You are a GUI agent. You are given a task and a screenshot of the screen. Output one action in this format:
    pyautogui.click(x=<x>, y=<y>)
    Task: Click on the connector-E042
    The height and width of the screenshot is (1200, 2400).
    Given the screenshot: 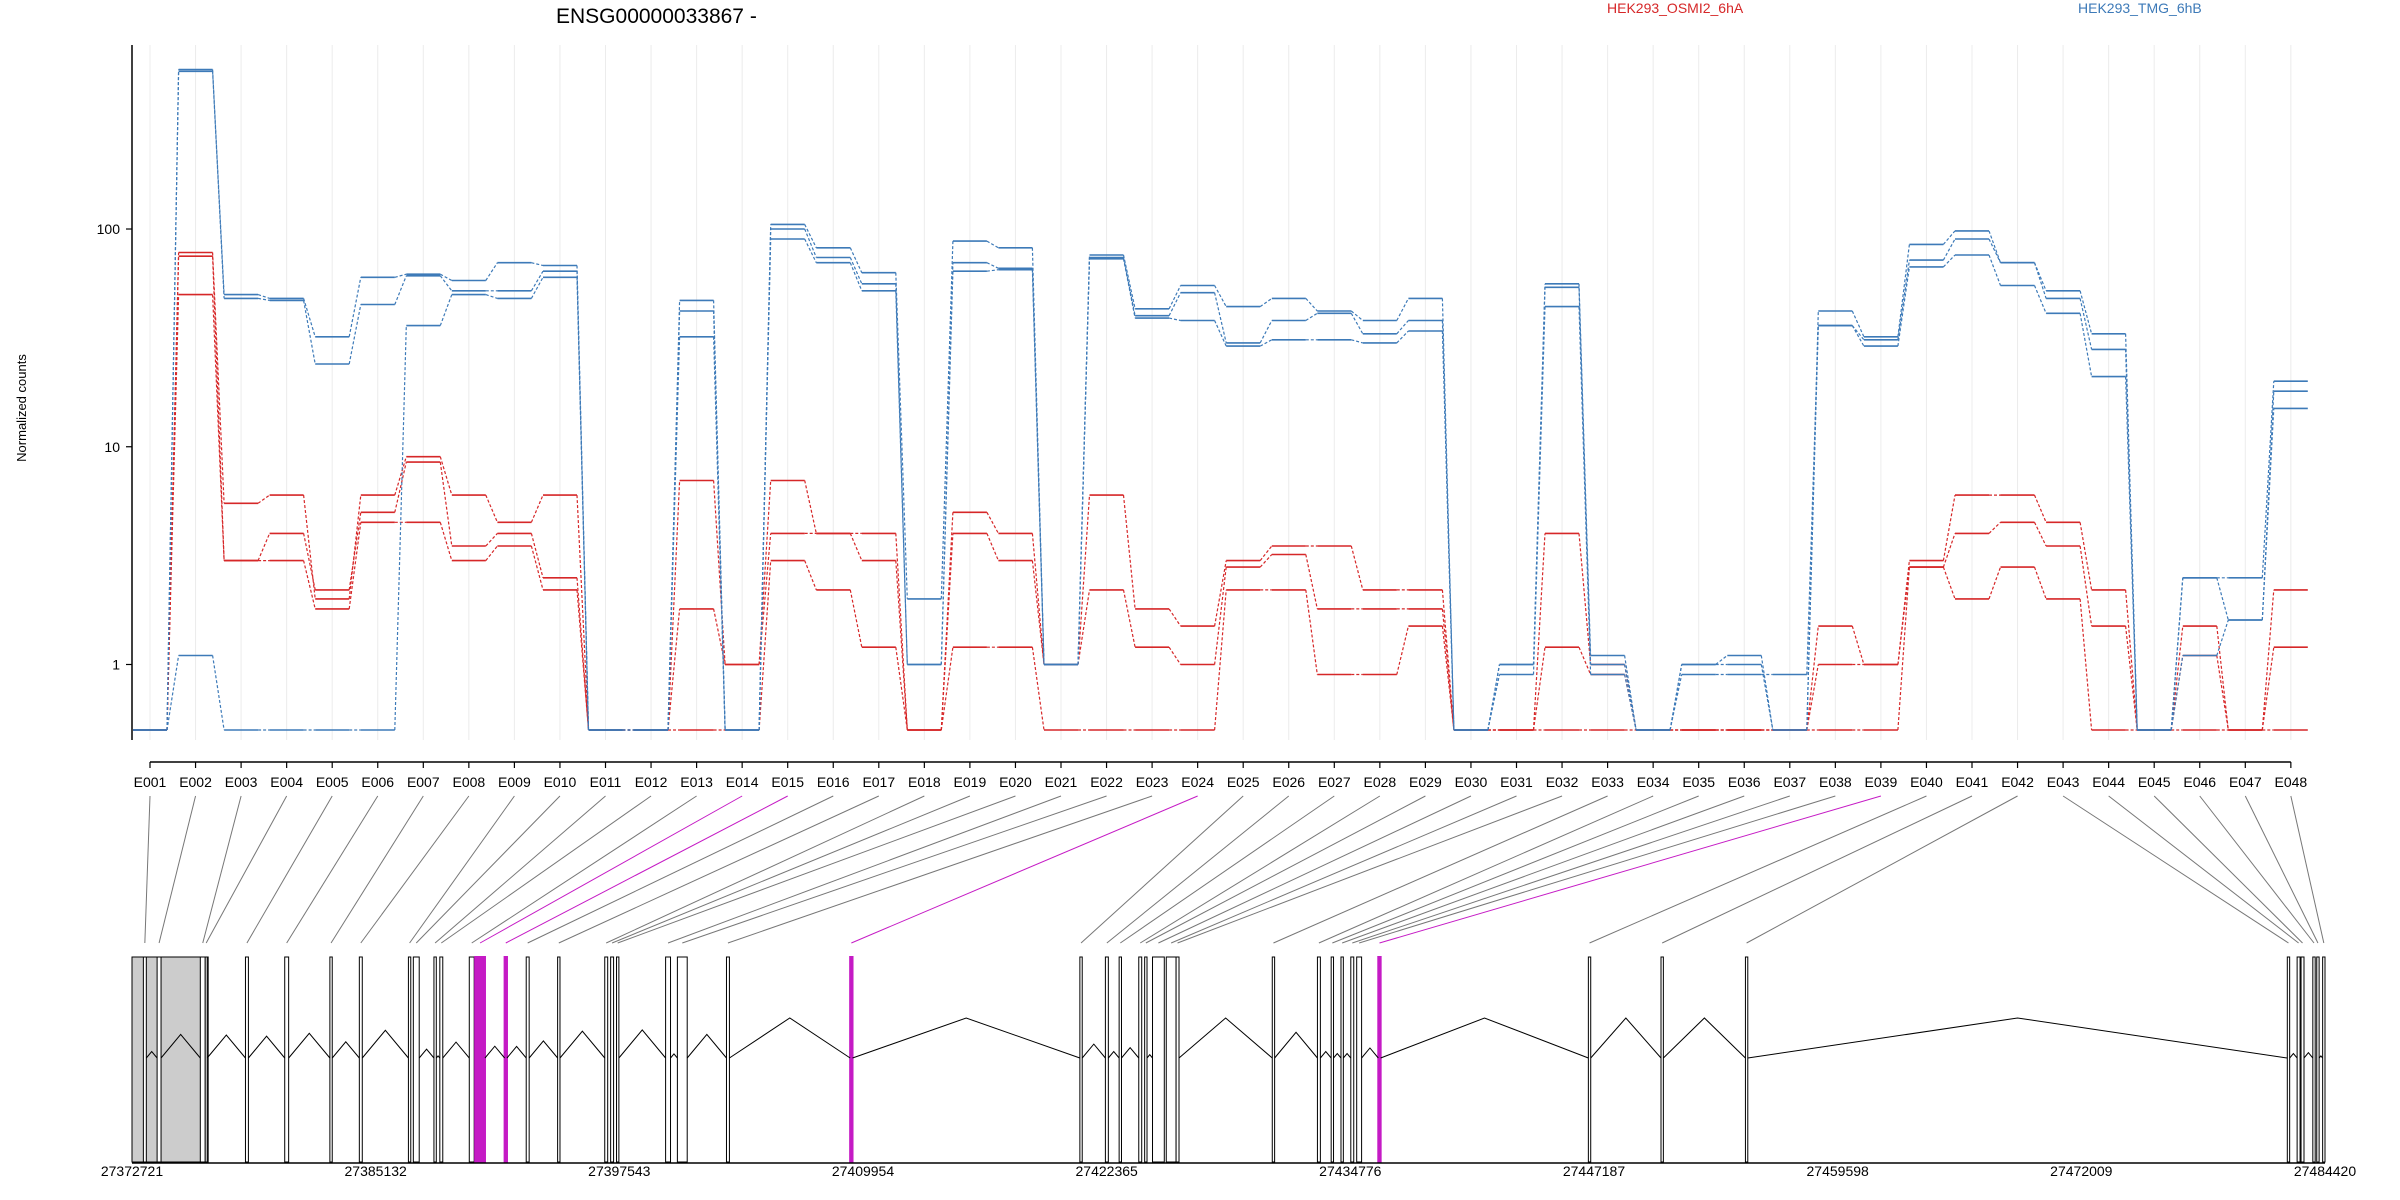 What is the action you would take?
    pyautogui.click(x=1882, y=869)
    